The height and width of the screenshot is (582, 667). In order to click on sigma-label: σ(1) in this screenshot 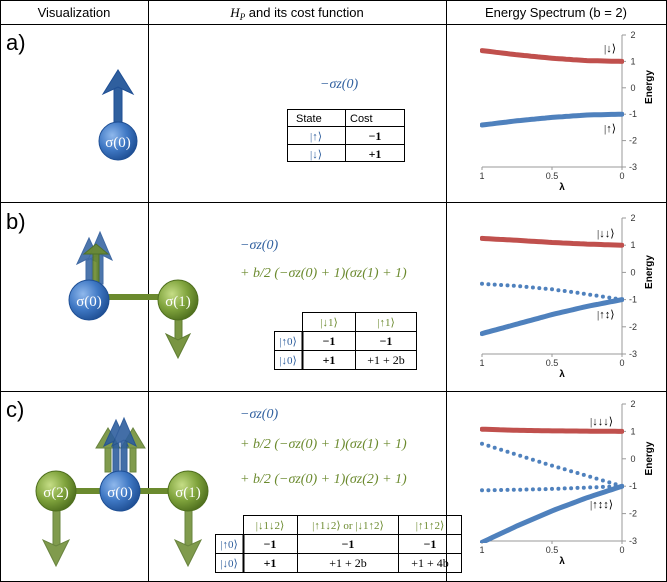, I will do `click(188, 493)`.